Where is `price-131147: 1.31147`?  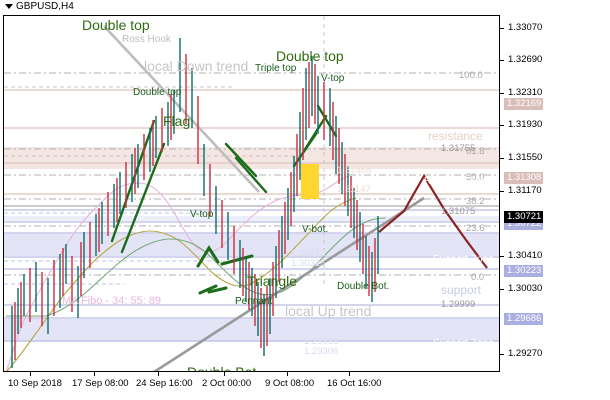 price-131147: 1.31147 is located at coordinates (354, 189).